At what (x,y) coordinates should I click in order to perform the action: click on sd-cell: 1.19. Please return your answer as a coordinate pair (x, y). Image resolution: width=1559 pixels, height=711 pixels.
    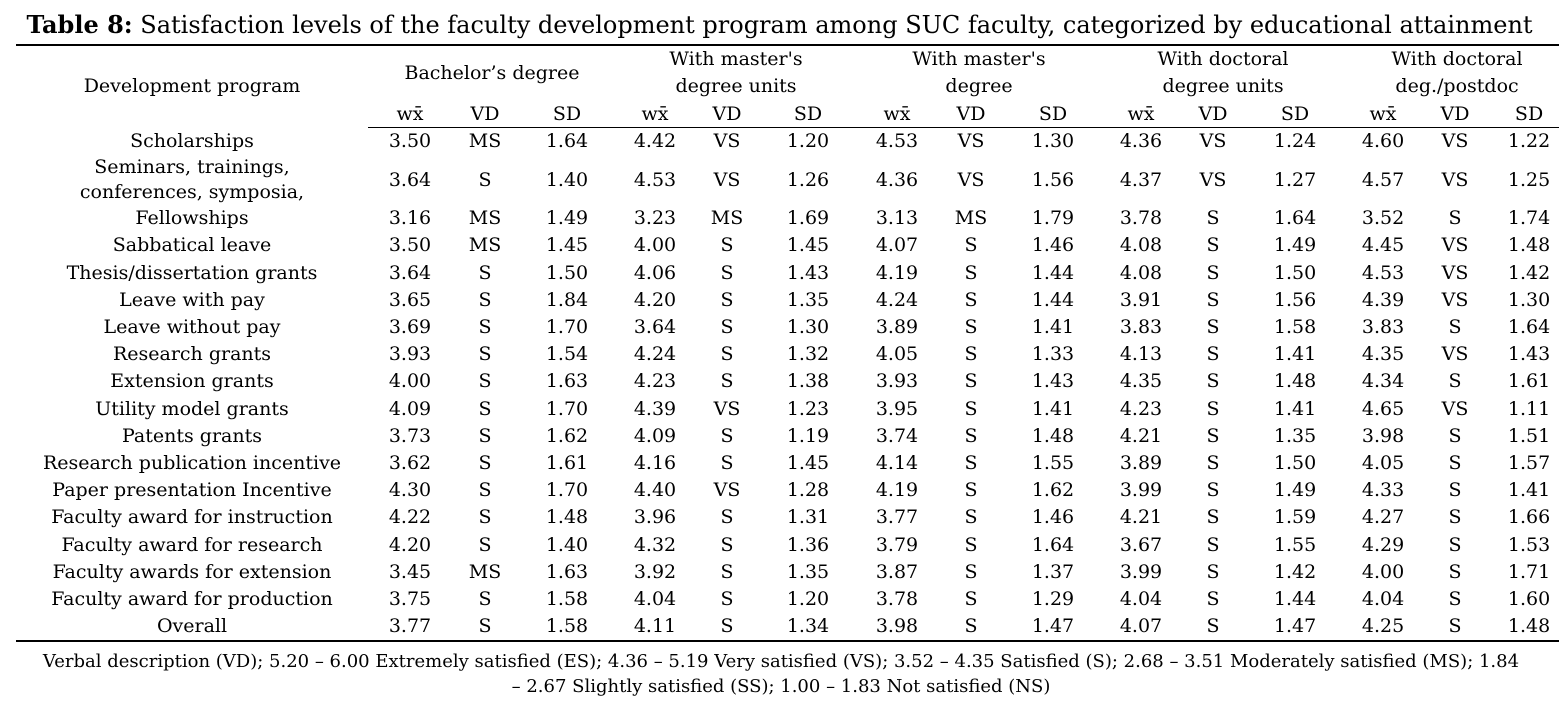
    Looking at the image, I should click on (808, 435).